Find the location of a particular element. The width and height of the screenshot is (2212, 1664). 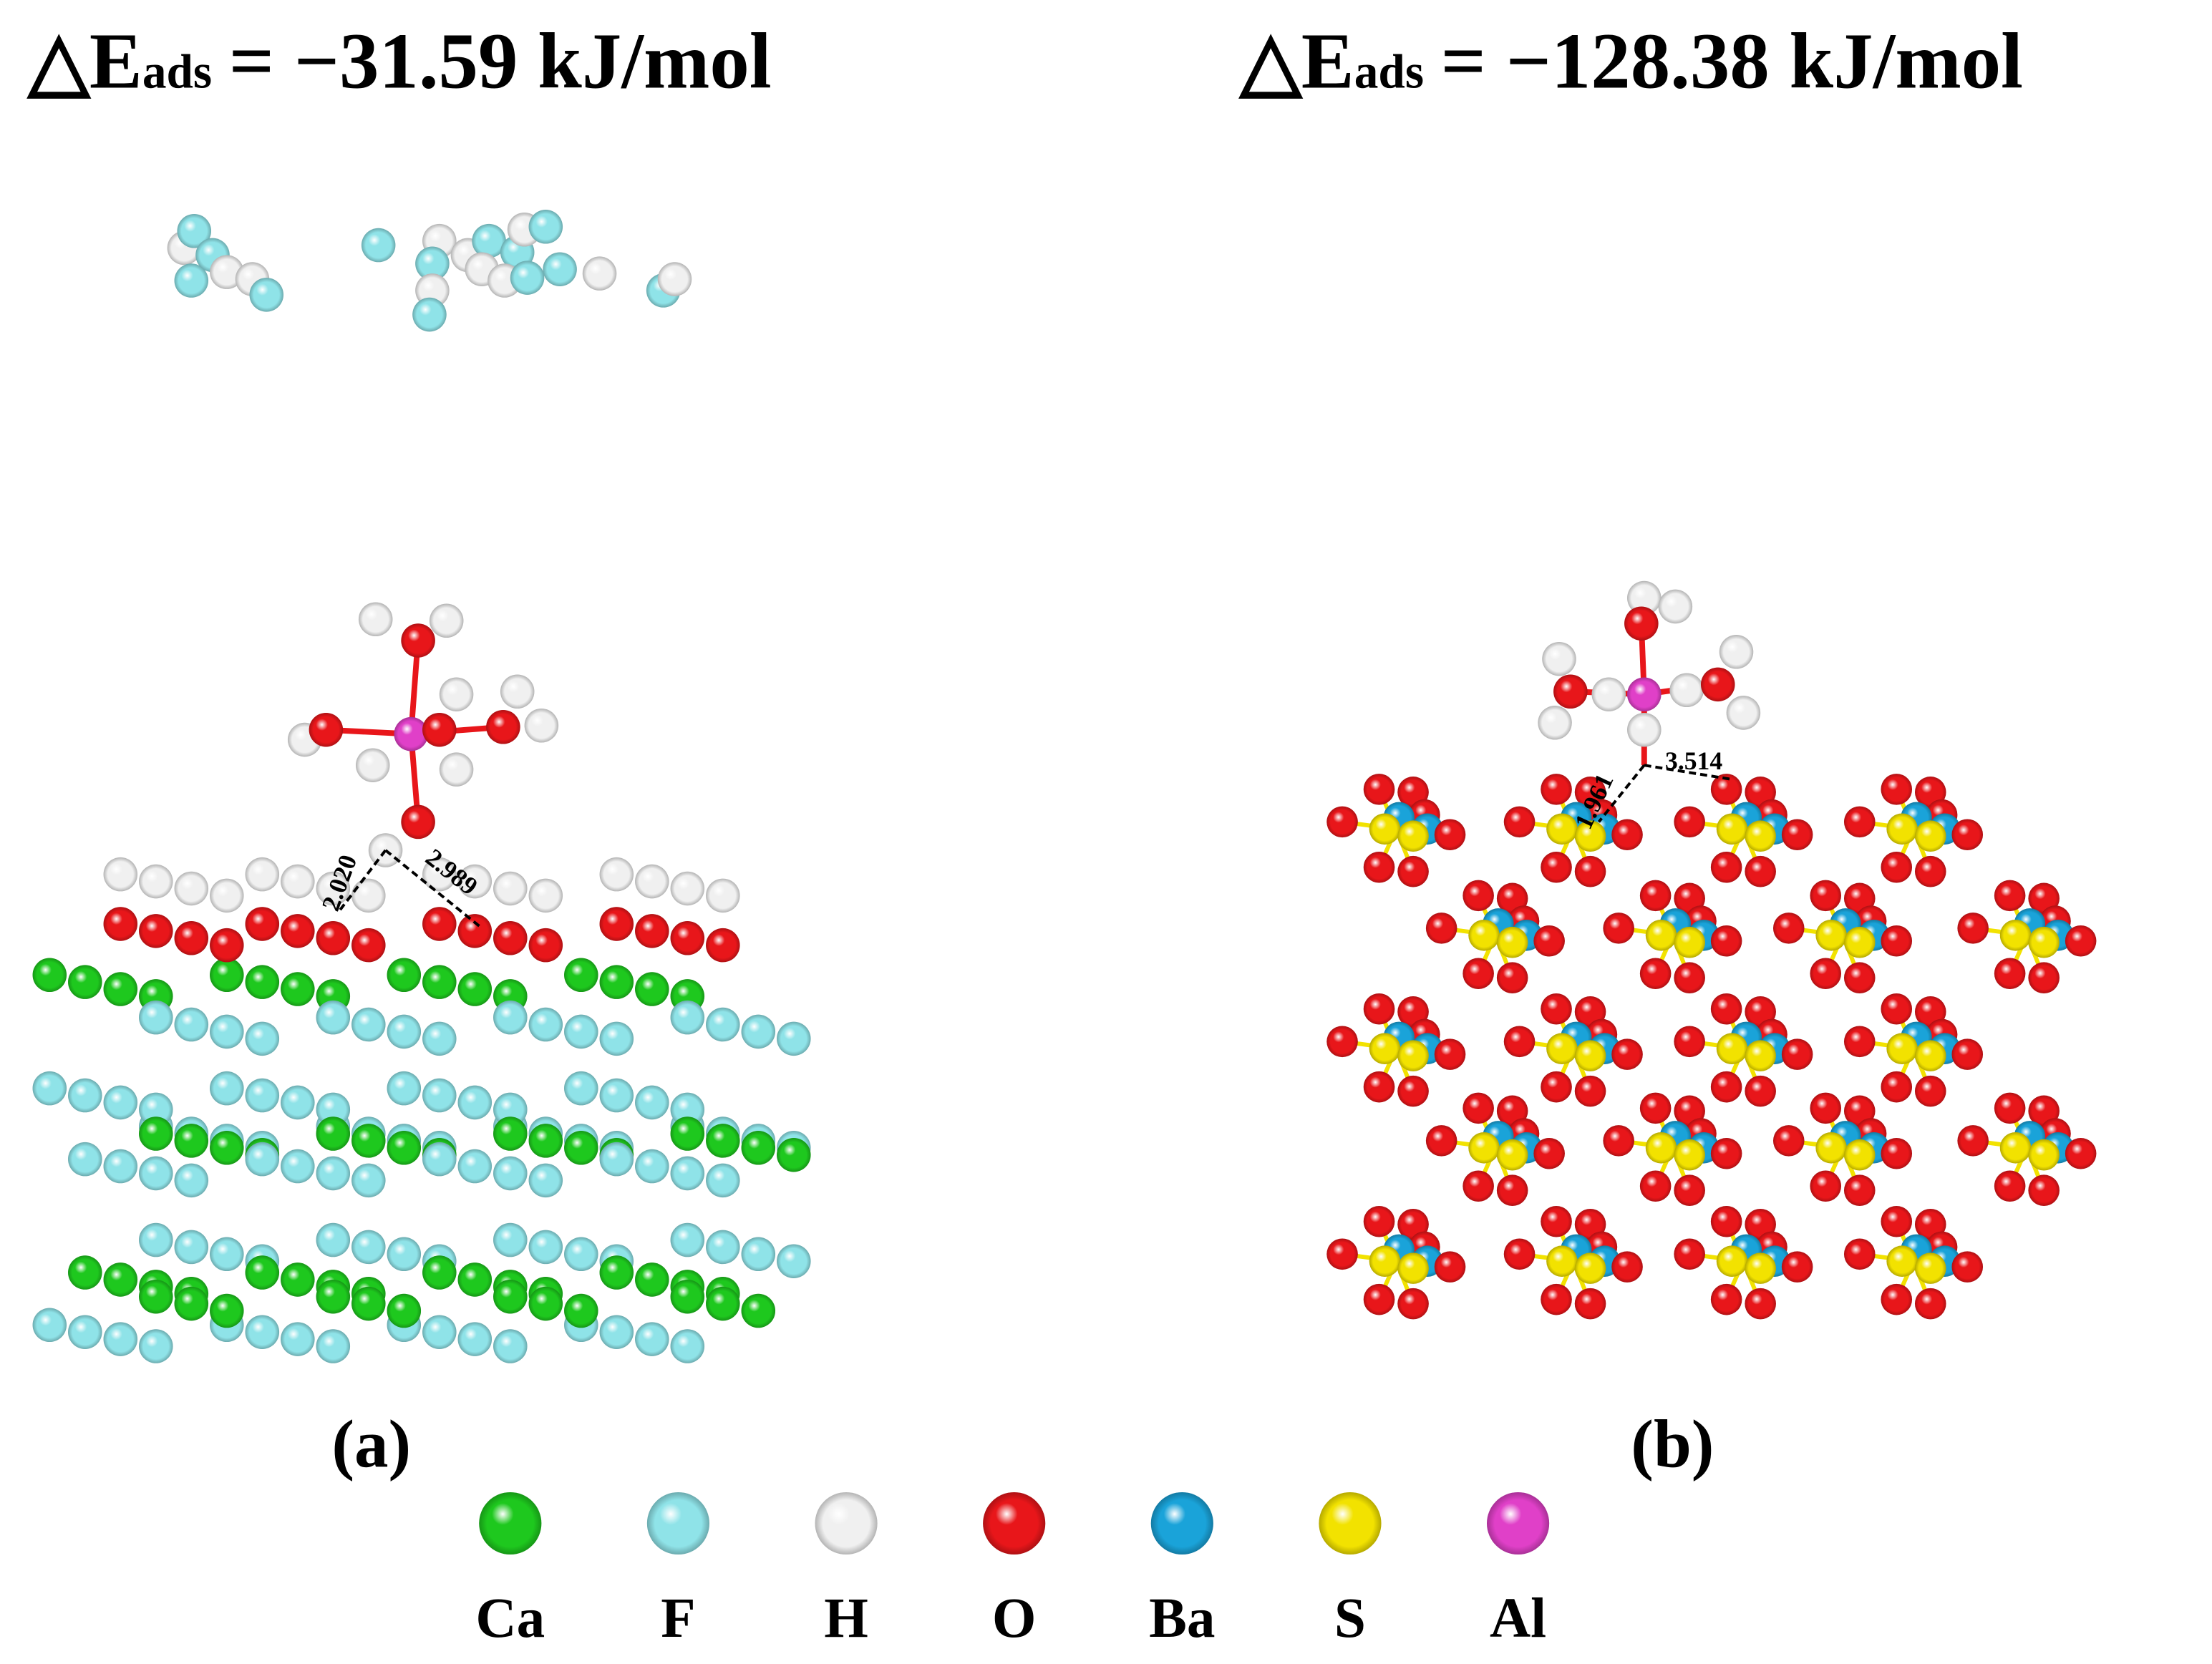

legend-label: Ba is located at coordinates (1182, 1618).